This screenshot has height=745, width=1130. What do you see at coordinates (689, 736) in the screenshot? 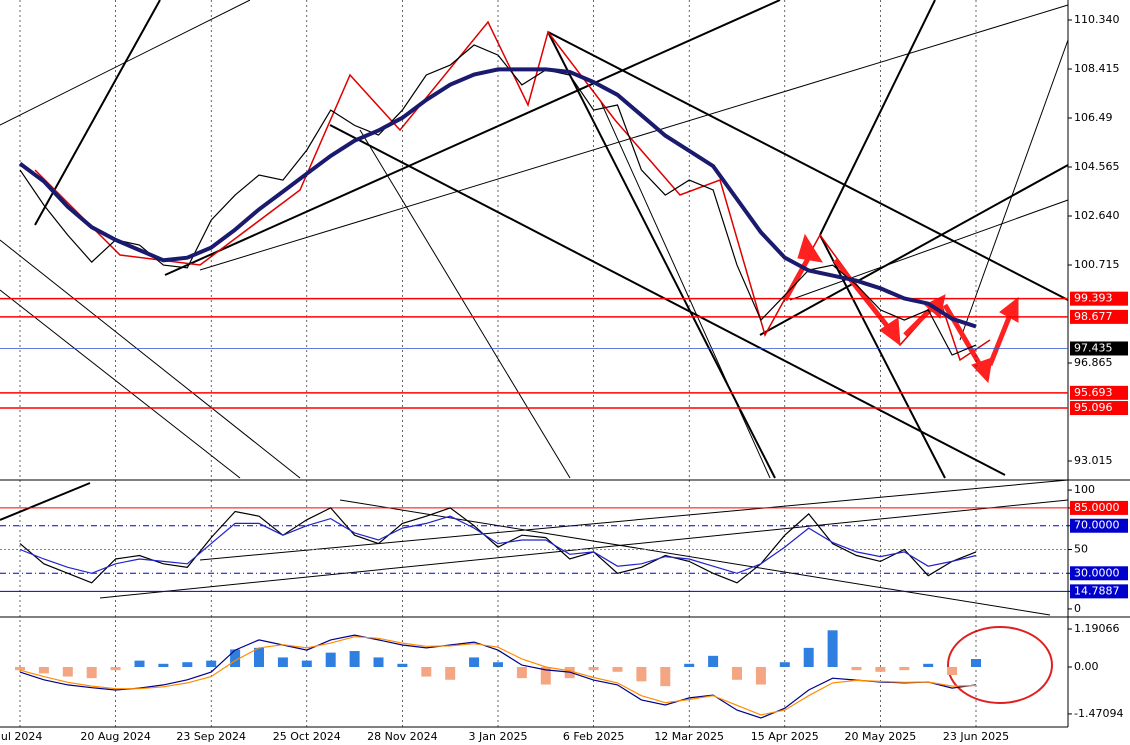
I see `x-tick-label: 12 Mar 2025` at bounding box center [689, 736].